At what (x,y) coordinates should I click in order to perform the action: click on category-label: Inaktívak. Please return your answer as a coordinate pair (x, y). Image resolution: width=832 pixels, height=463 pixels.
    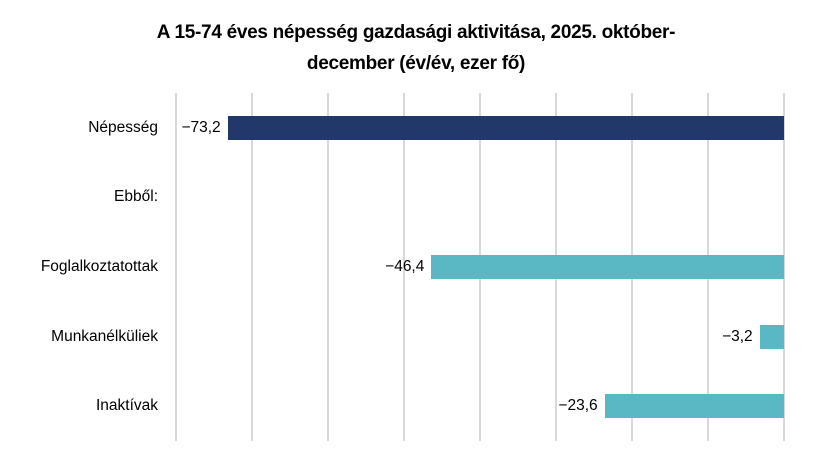
    Looking at the image, I should click on (126, 406).